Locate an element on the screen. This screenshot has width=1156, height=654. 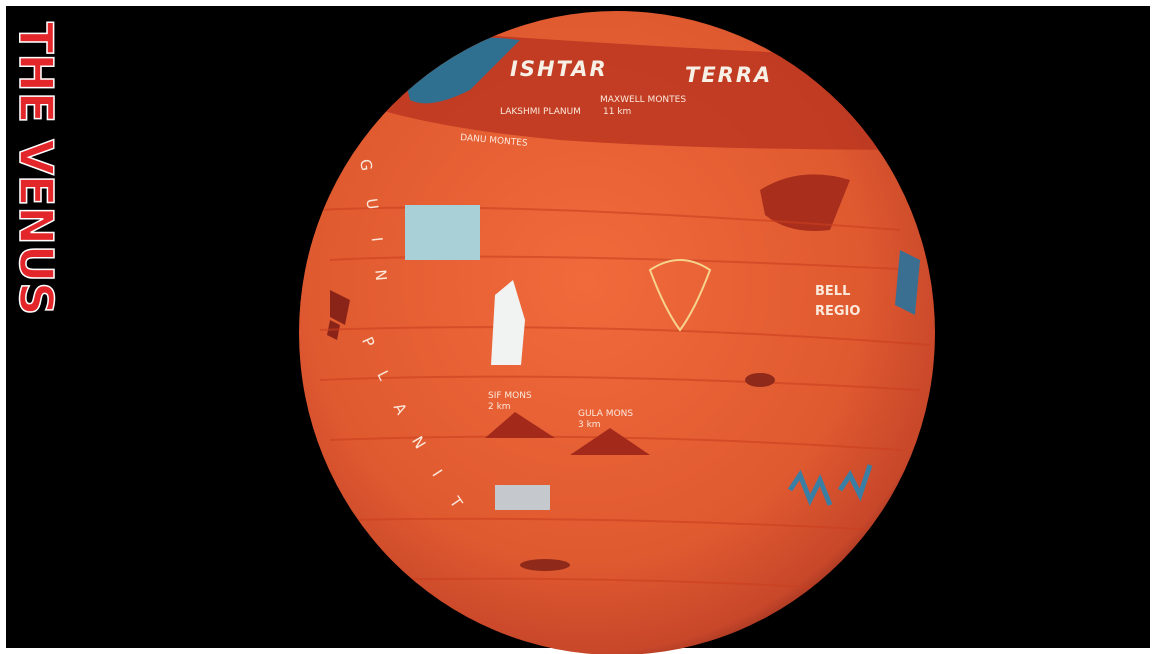
label: 11 km is located at coordinates (617, 112).